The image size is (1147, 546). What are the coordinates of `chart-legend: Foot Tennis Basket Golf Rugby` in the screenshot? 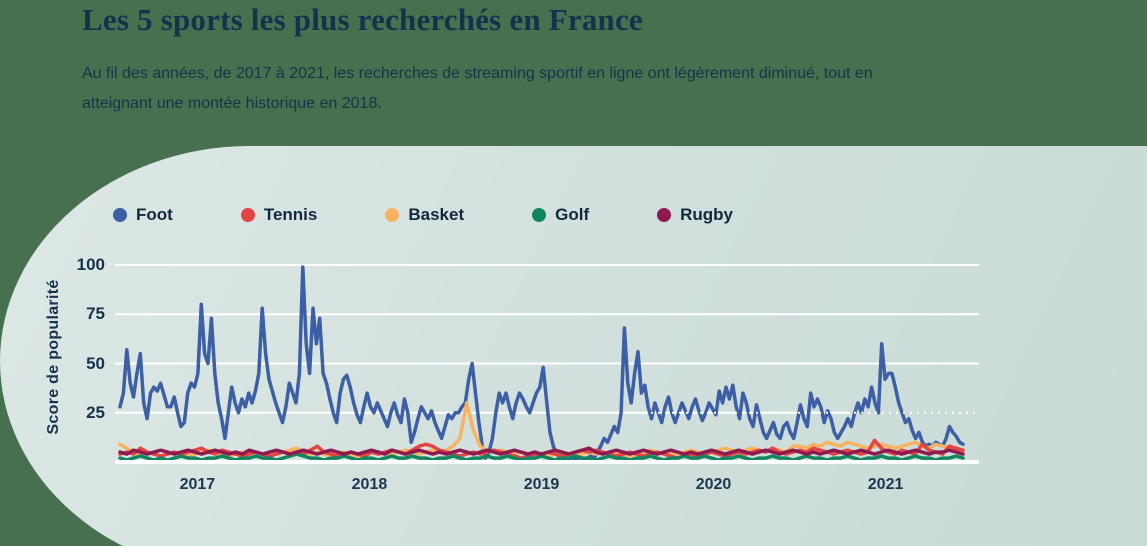 It's located at (423, 215).